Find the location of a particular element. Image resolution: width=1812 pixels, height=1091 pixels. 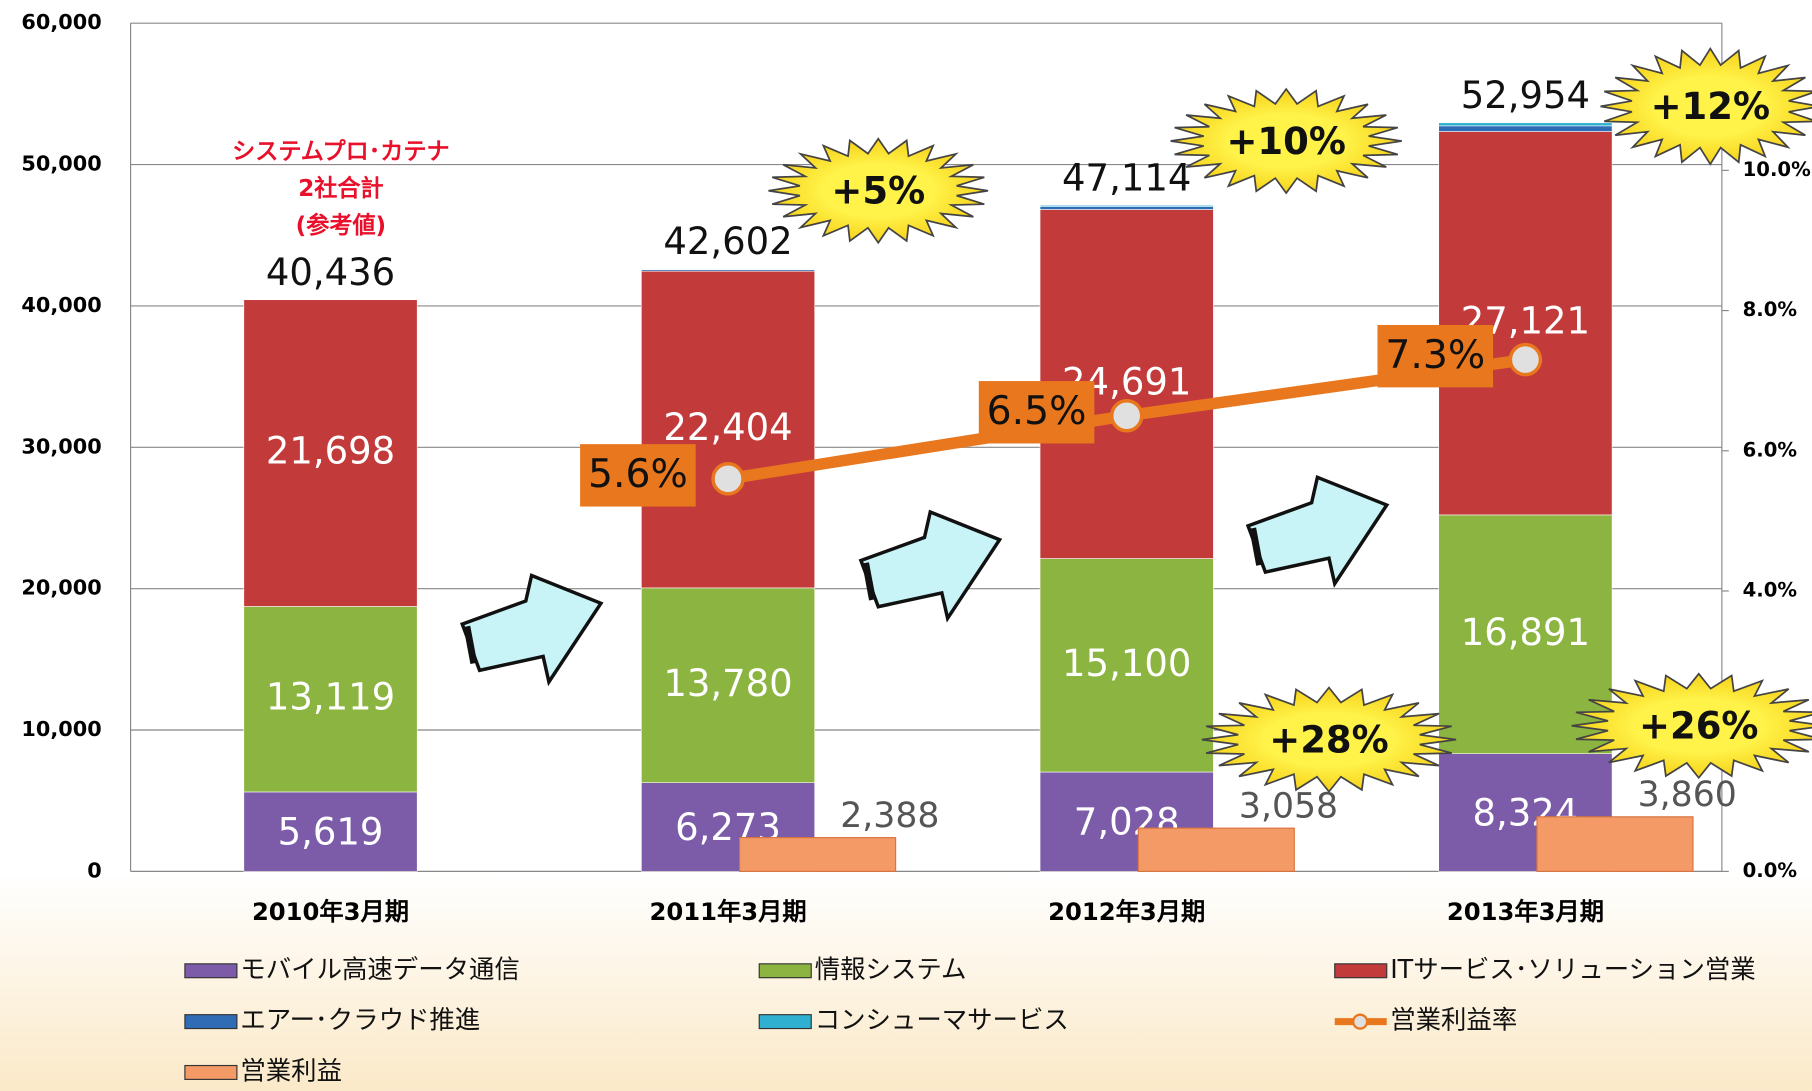

op-profit-label: 3,860 is located at coordinates (1687, 795).